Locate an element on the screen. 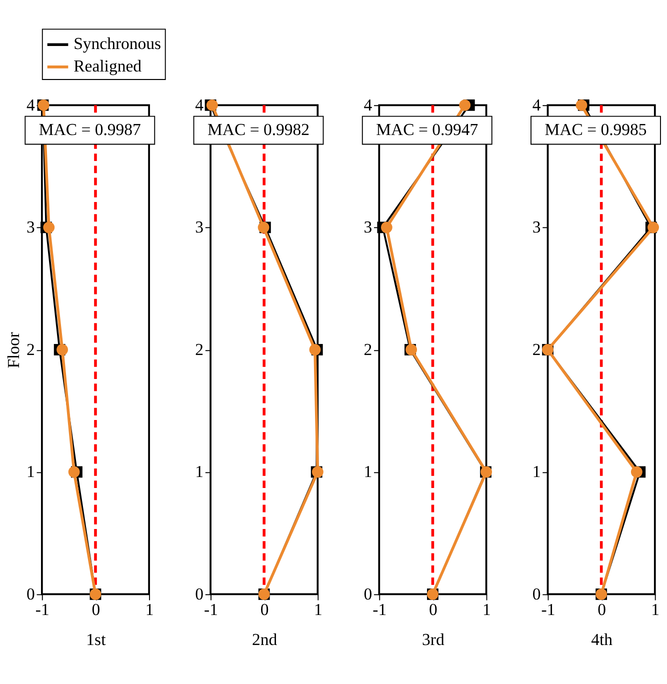 Image resolution: width=667 pixels, height=684 pixels. x-axis-title: 3rd is located at coordinates (433, 639).